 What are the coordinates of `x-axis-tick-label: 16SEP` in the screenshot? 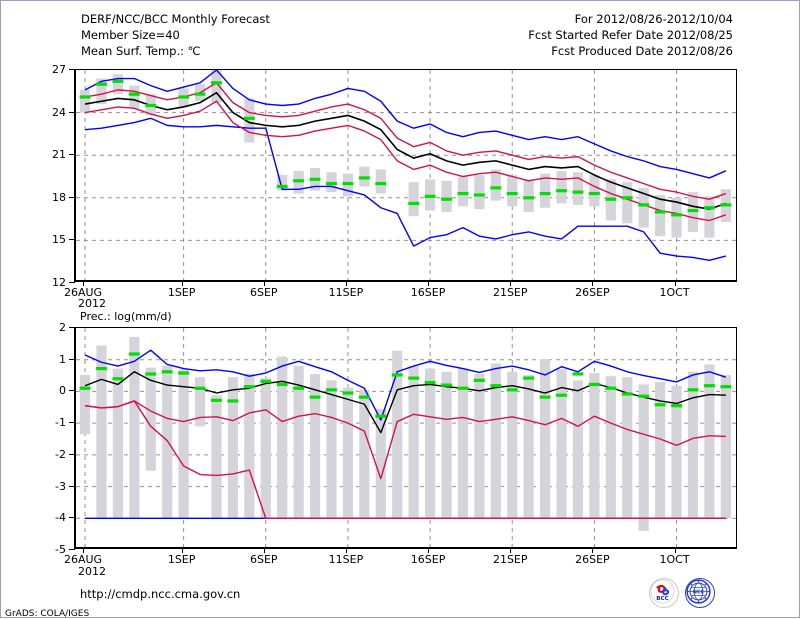 It's located at (428, 292).